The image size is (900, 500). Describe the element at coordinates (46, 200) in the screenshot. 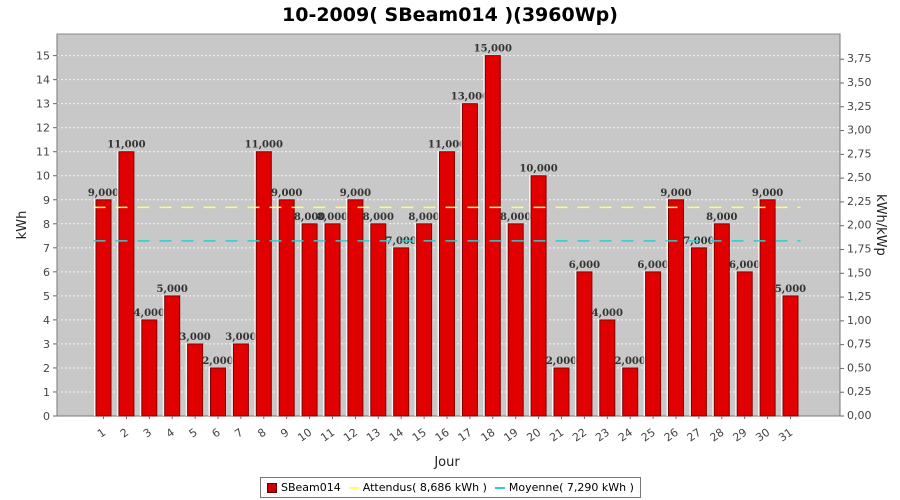

I see `y-tick-label: 9` at that location.